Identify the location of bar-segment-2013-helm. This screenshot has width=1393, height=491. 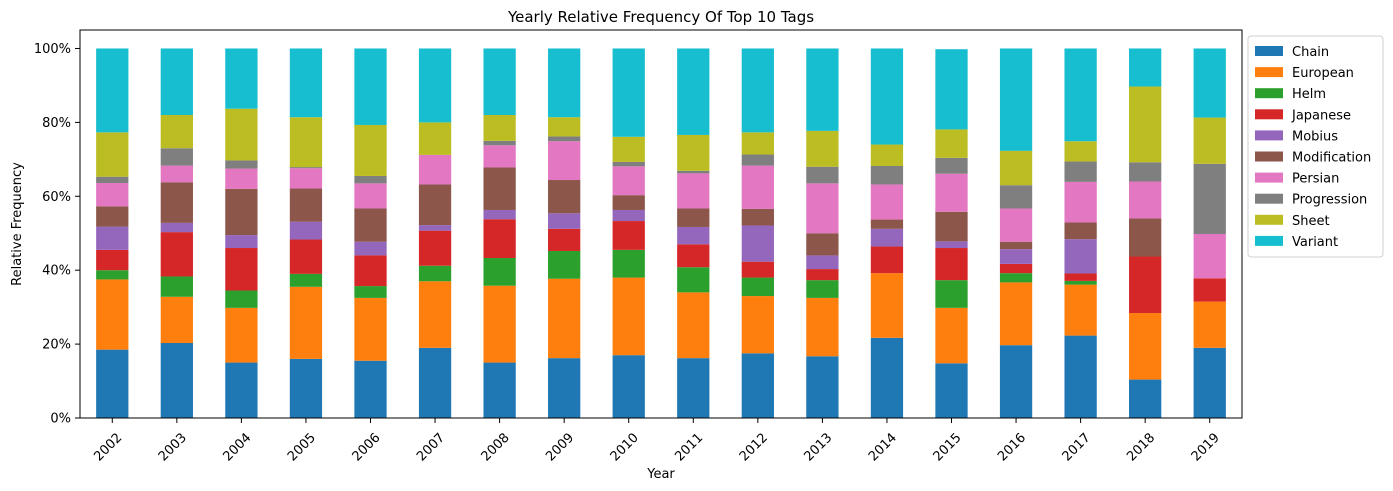
(822, 289).